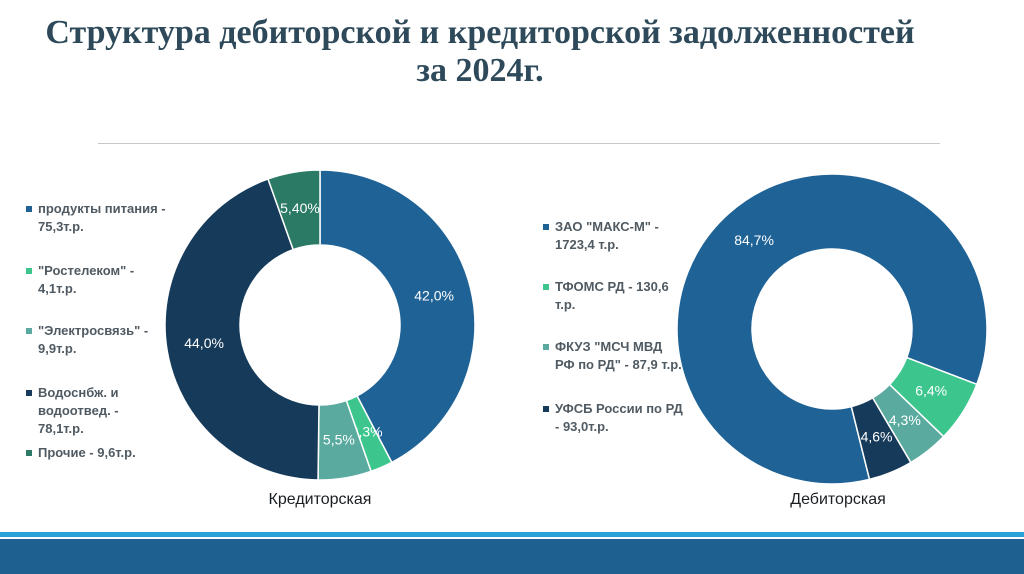 This screenshot has height=574, width=1024. Describe the element at coordinates (87, 452) in the screenshot. I see `legend-label: Прочие - 9,6т.р.` at that location.